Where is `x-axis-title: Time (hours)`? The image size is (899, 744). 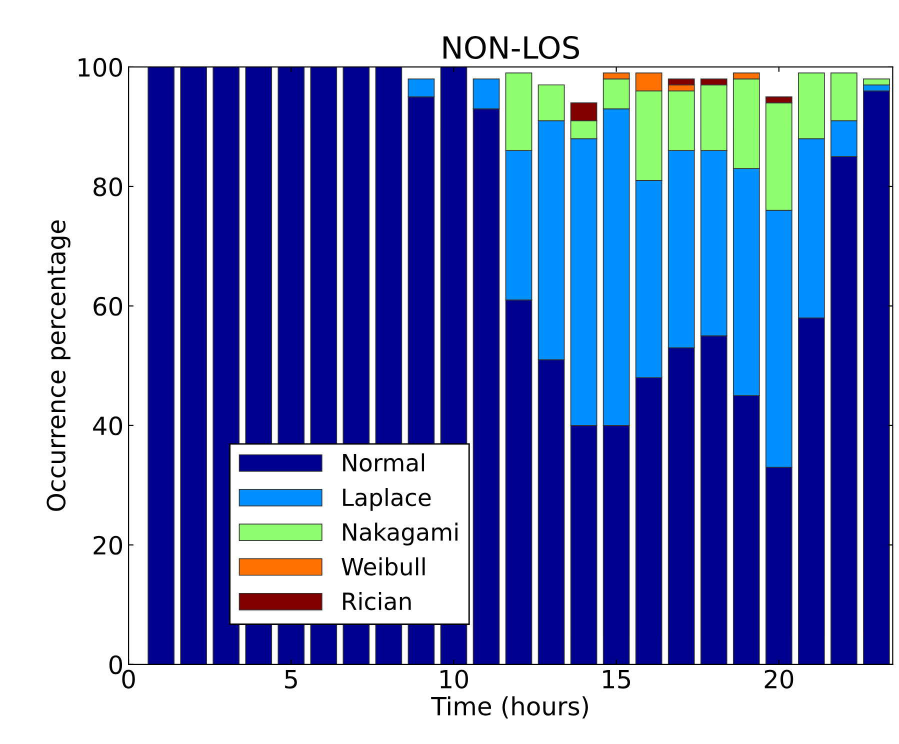 x-axis-title: Time (hours) is located at coordinates (509, 707).